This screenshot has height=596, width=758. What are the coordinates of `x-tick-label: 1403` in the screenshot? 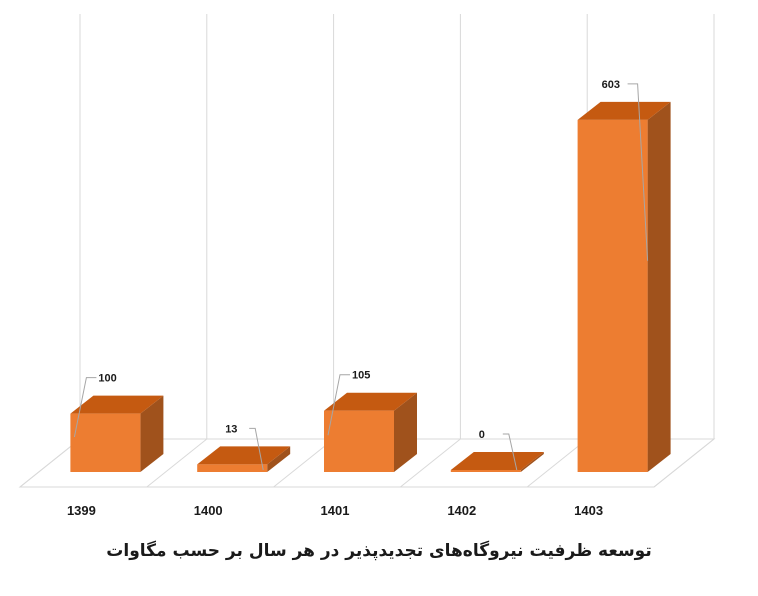 It's located at (588, 510).